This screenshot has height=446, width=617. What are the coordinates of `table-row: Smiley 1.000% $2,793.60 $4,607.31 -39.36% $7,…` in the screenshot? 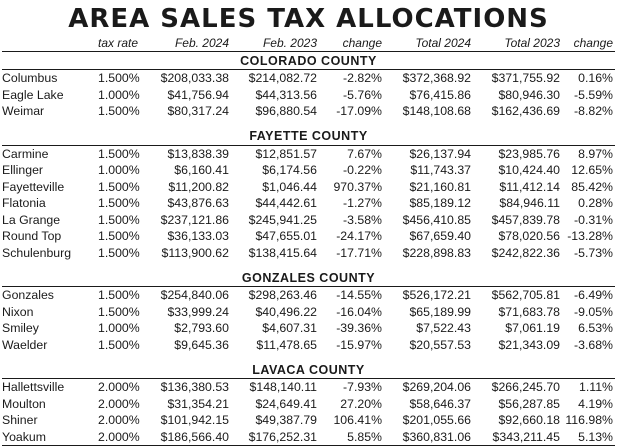 It's located at (308, 328).